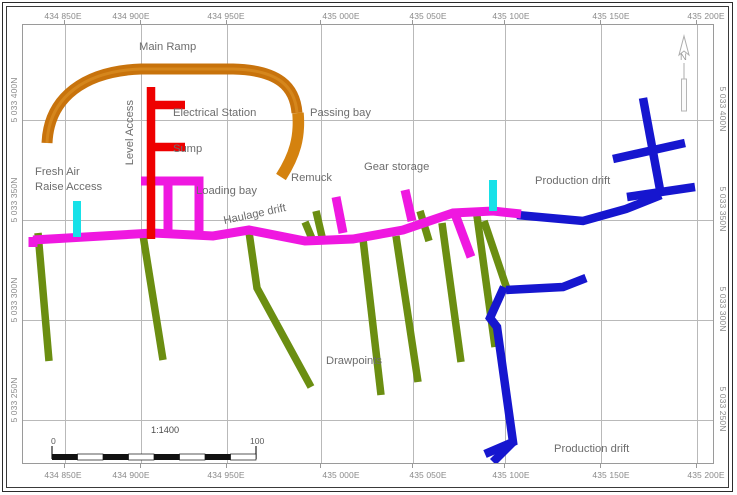  What do you see at coordinates (408, 205) in the screenshot?
I see `gear-storage-stub` at bounding box center [408, 205].